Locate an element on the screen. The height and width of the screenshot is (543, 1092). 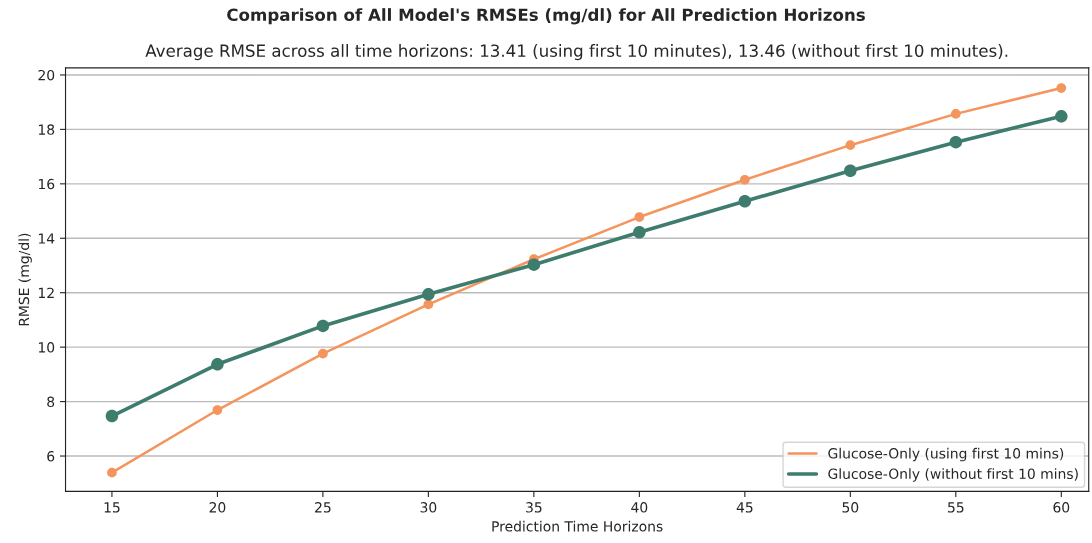
x-tick-label: 45 is located at coordinates (744, 507).